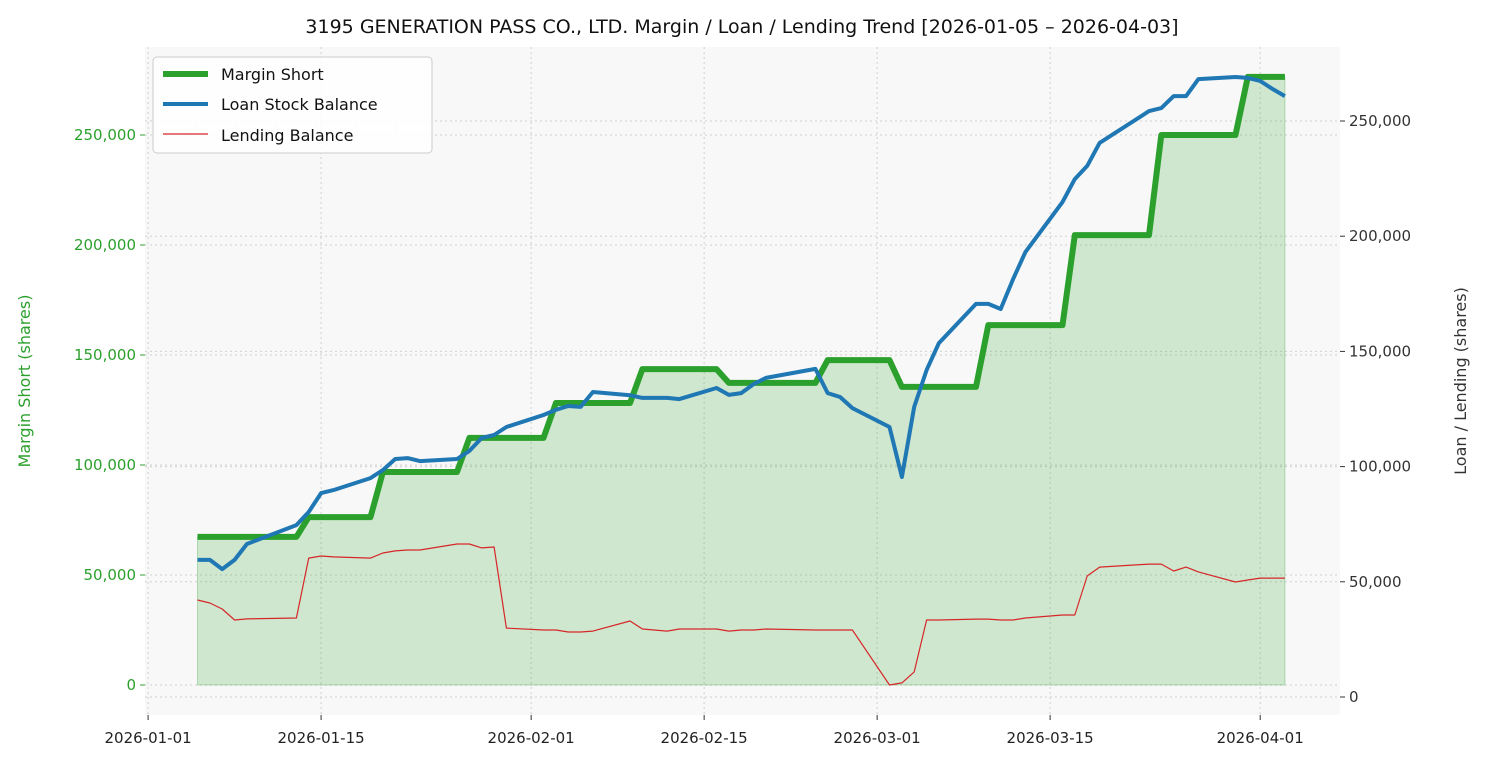 The width and height of the screenshot is (1485, 769). Describe the element at coordinates (1380, 236) in the screenshot. I see `right-y-tick-label: 200,000` at that location.